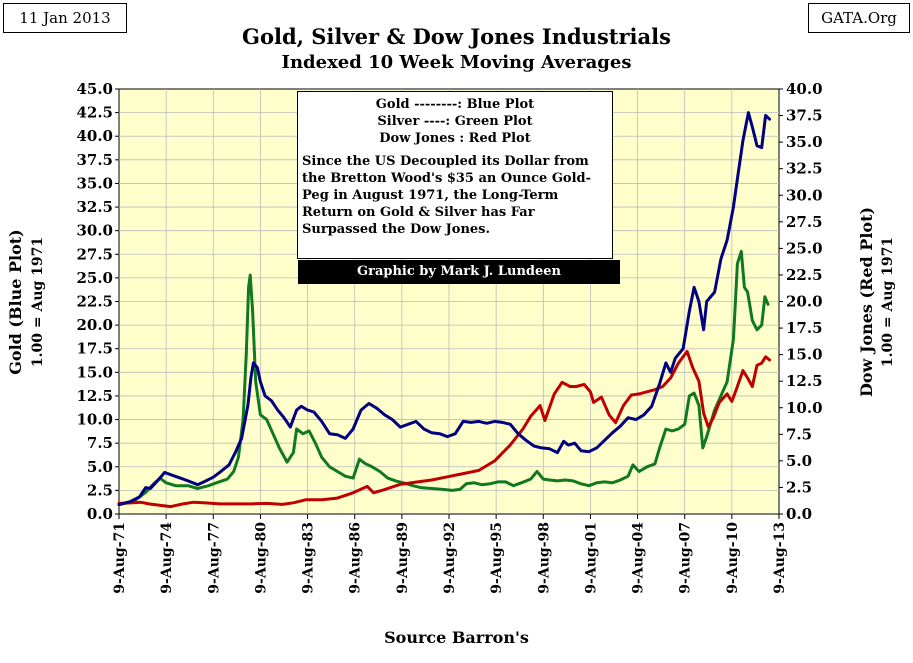 The image size is (913, 663). What do you see at coordinates (804, 355) in the screenshot?
I see `y-right-tick-label: 15.0` at bounding box center [804, 355].